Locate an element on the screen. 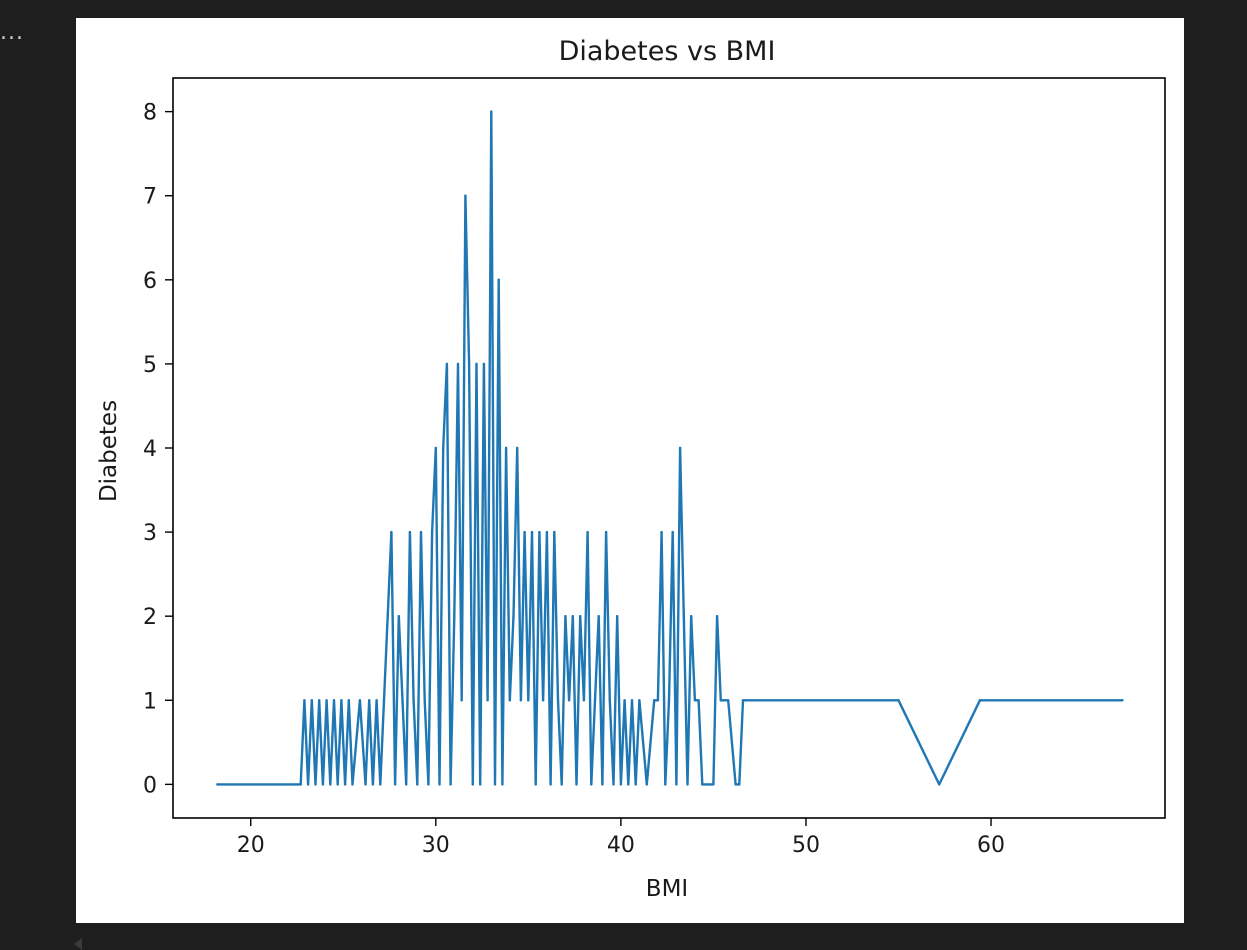  x-tick-label: 60 is located at coordinates (991, 845).